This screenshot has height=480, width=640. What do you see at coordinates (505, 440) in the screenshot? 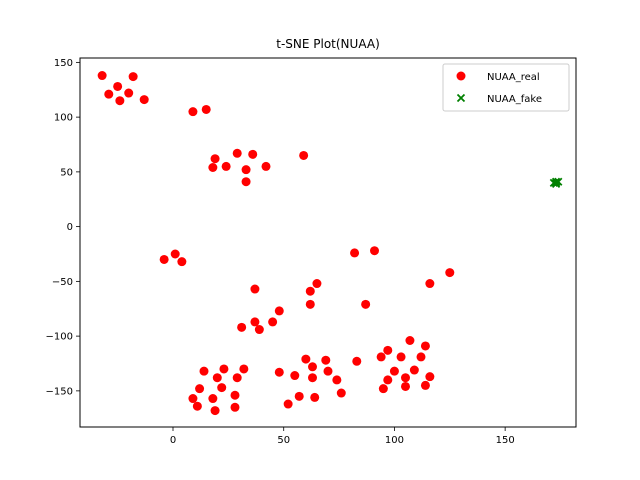
I see `x-tick-label: 150` at bounding box center [505, 440].